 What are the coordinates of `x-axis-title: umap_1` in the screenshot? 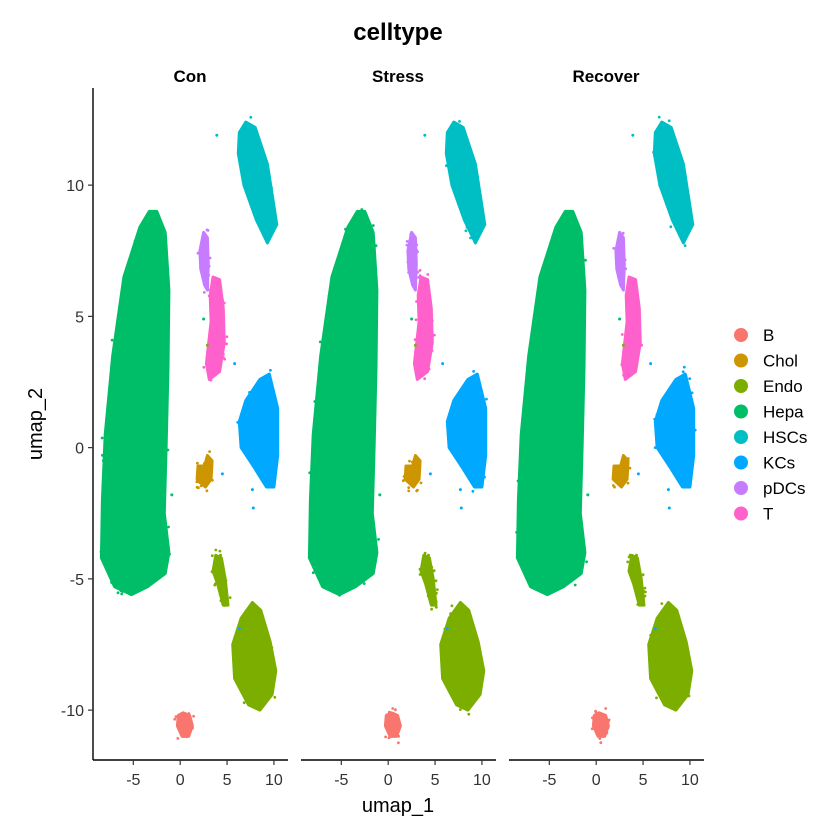 It's located at (398, 806).